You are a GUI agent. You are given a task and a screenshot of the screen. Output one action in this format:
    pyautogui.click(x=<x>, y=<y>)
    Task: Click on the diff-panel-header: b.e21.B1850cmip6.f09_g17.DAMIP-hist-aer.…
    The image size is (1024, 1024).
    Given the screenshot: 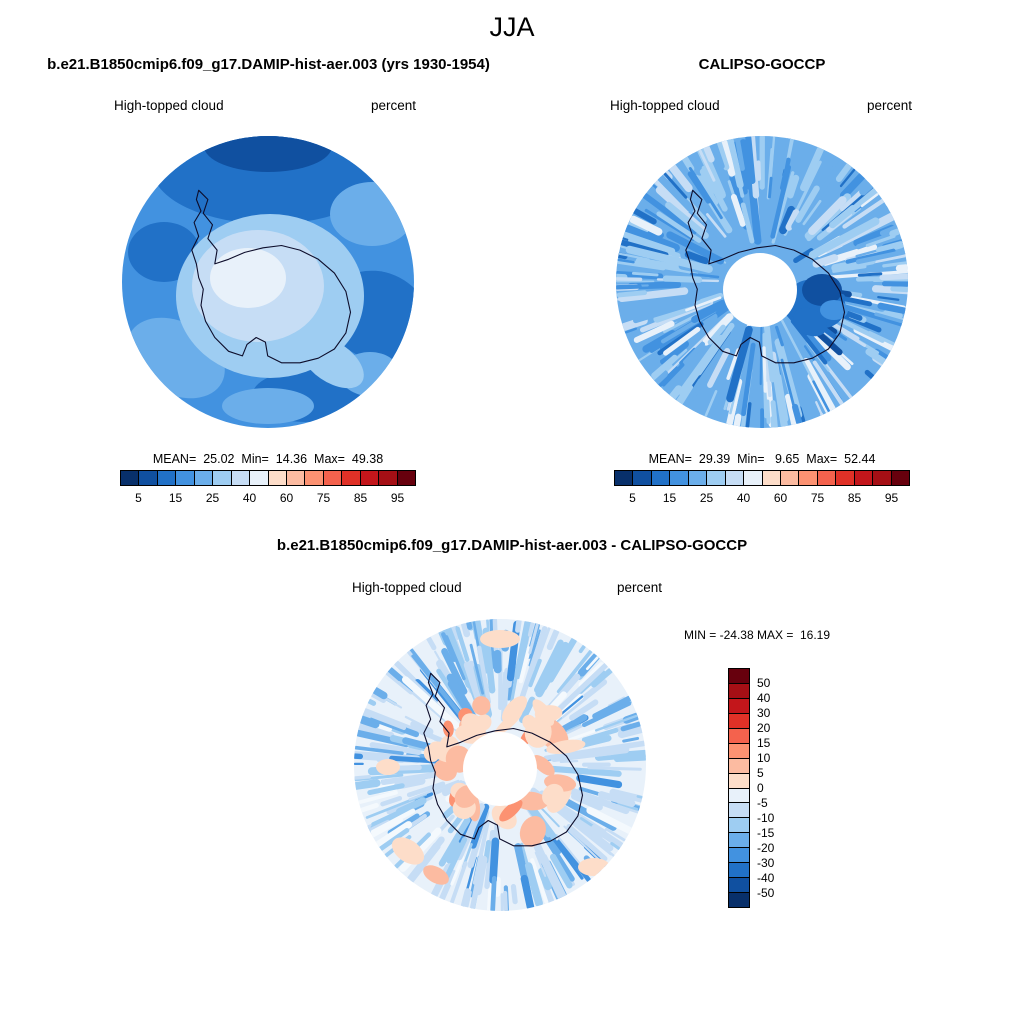 What is the action you would take?
    pyautogui.click(x=512, y=545)
    